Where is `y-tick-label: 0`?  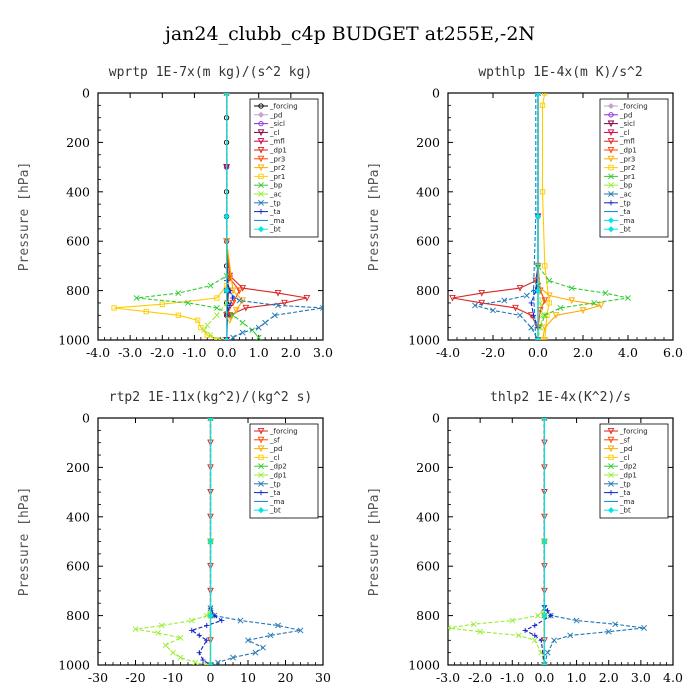 y-tick-label: 0 is located at coordinates (436, 418).